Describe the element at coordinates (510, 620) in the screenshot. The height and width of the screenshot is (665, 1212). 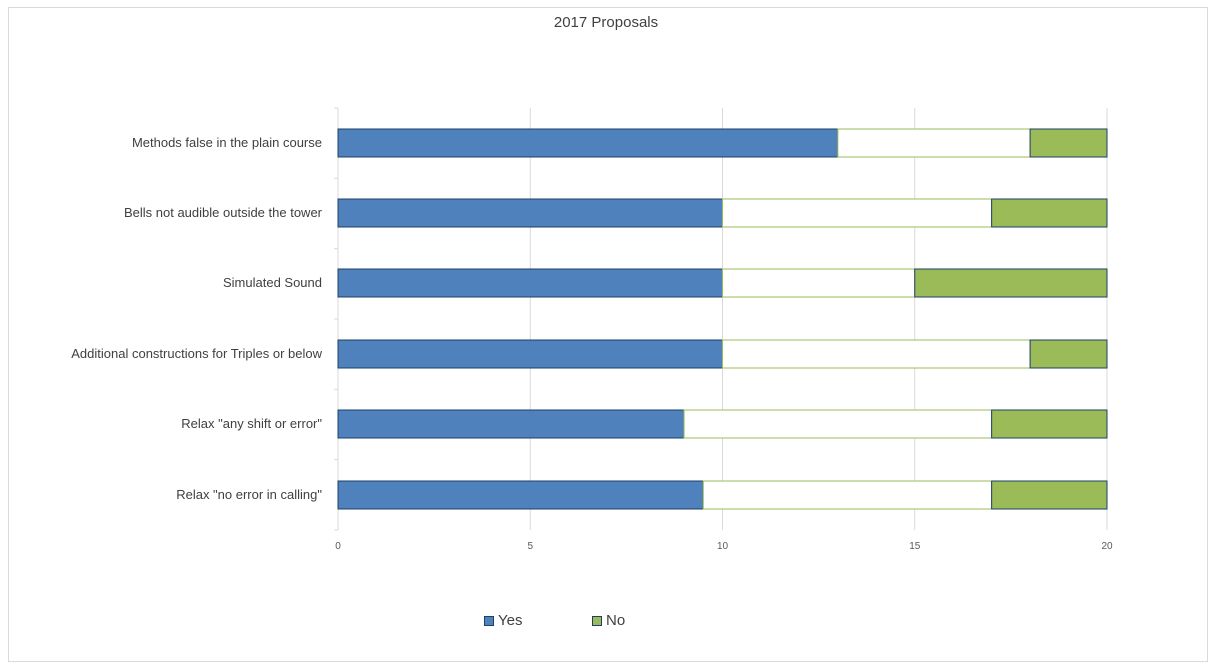
I see `legend-label-yes: Yes` at that location.